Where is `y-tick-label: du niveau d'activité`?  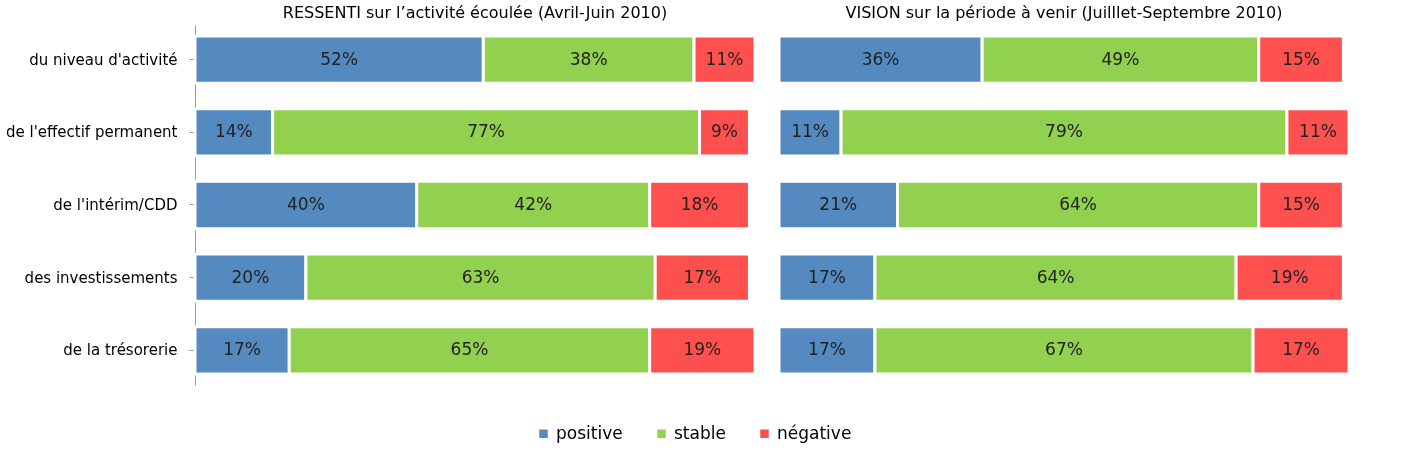
y-tick-label: du niveau d'activité is located at coordinates (103, 59).